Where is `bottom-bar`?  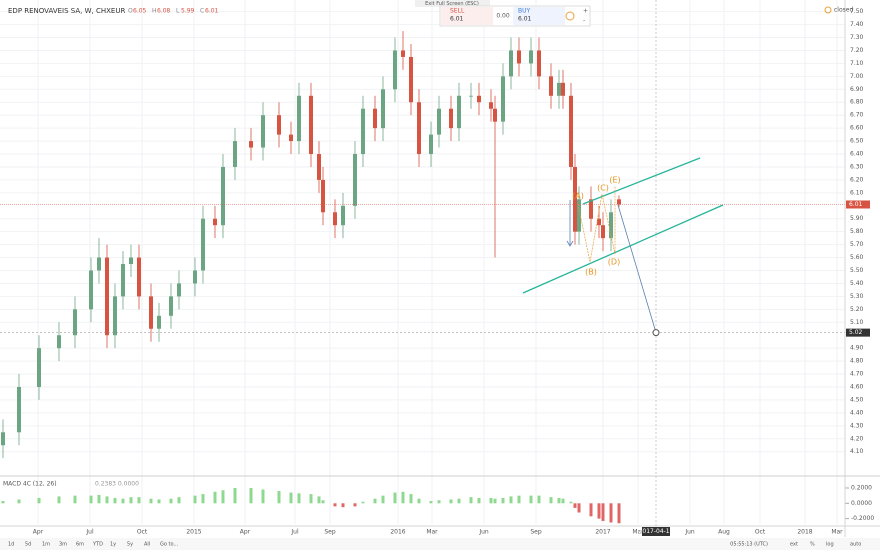
bottom-bar is located at coordinates (440, 544).